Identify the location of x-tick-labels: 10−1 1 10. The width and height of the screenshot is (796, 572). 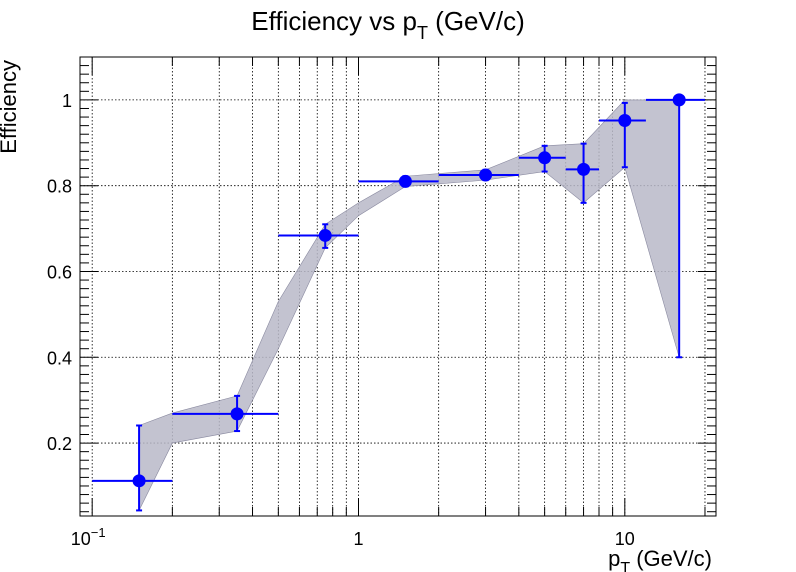
(353, 537).